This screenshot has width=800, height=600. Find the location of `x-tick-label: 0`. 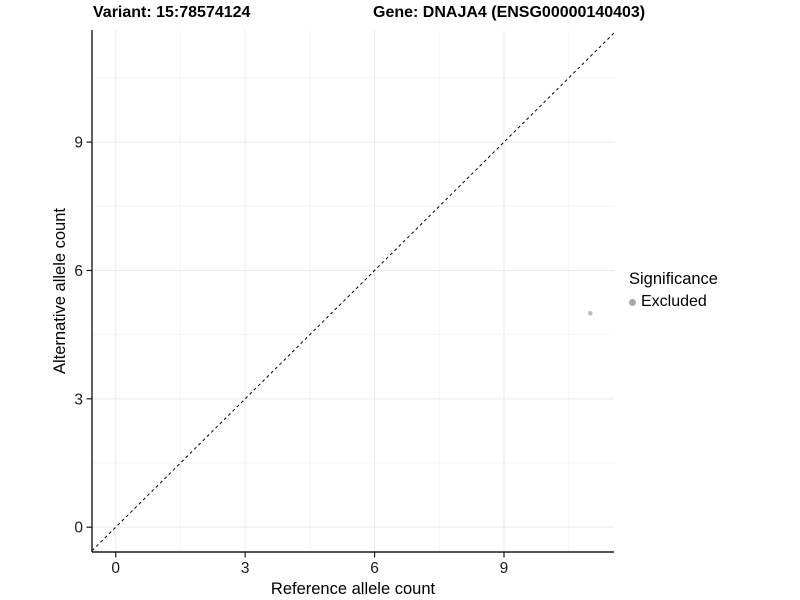

x-tick-label: 0 is located at coordinates (115, 568).